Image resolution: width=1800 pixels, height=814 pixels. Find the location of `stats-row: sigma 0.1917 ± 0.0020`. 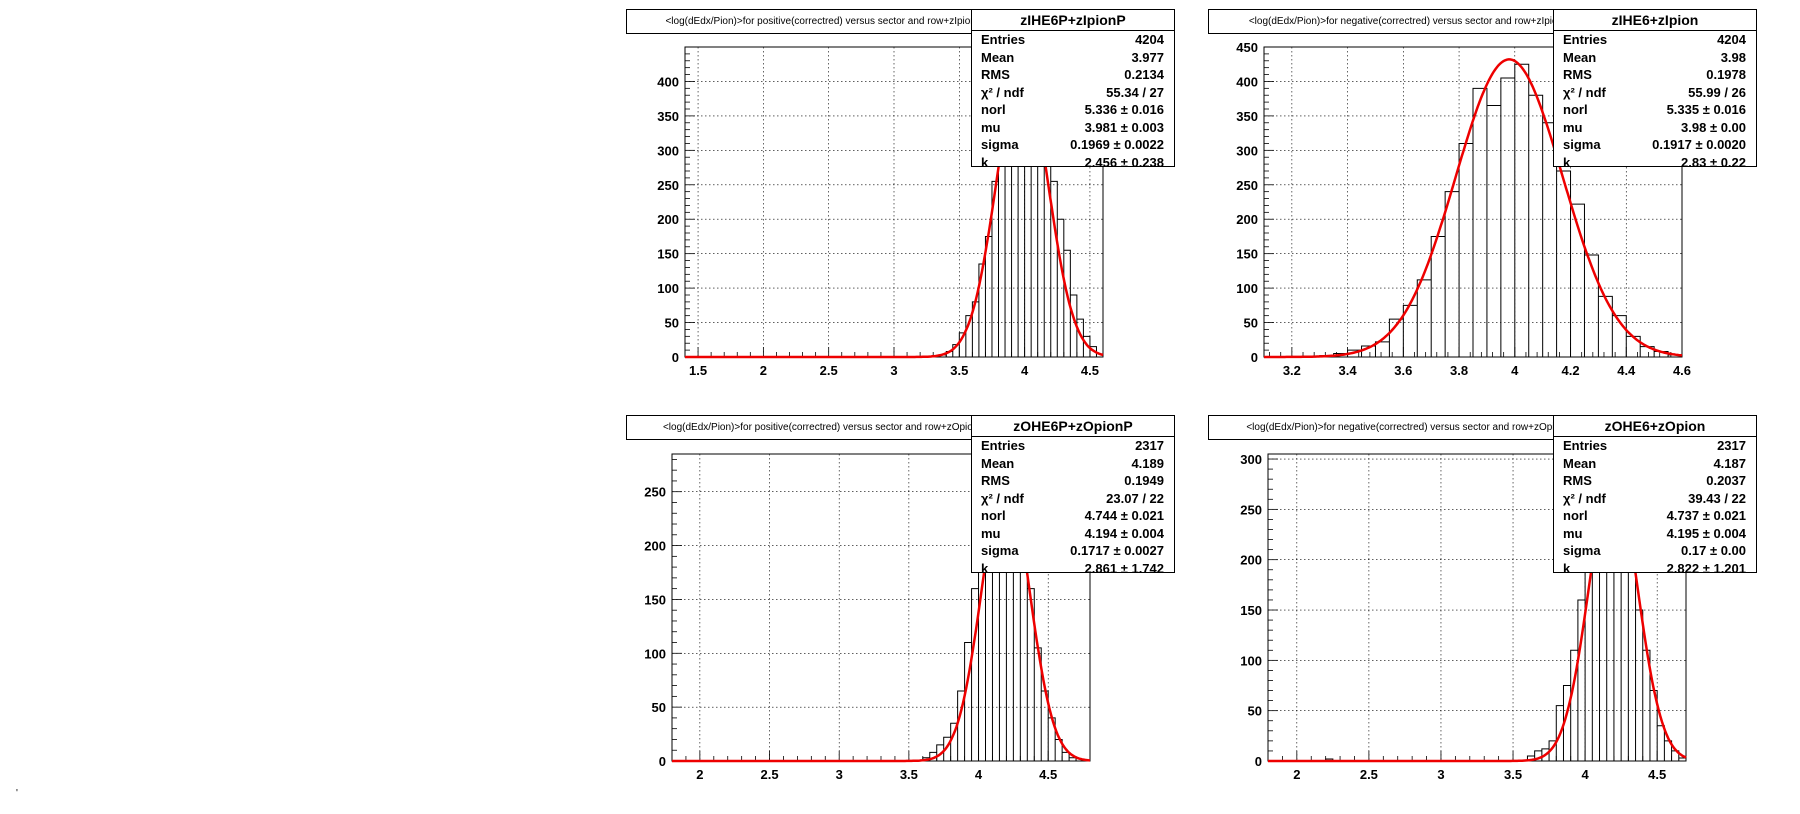

stats-row: sigma 0.1917 ± 0.0020 is located at coordinates (1655, 145).